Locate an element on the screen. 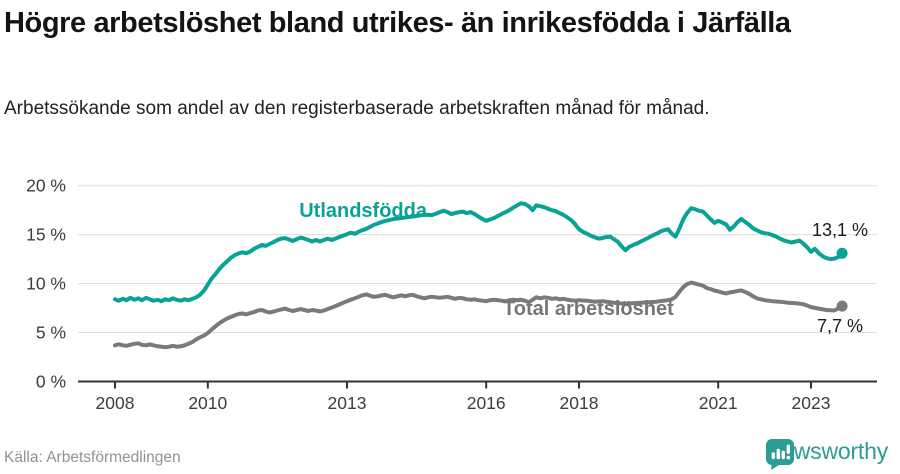 The height and width of the screenshot is (474, 900). series-line-total-arbetsloshet is located at coordinates (479, 315).